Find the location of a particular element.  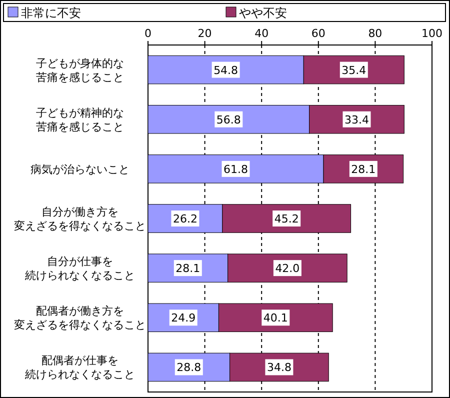

data-label: 28.8 is located at coordinates (189, 367).